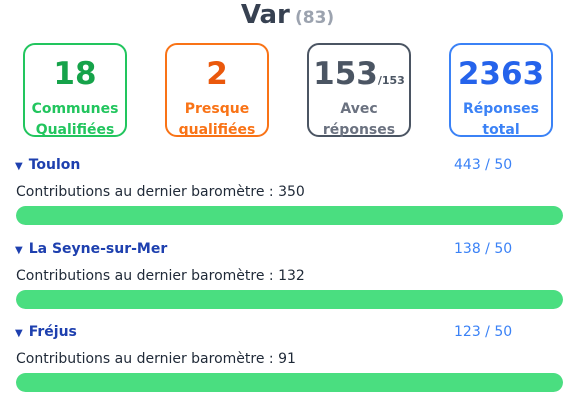 The height and width of the screenshot is (401, 575). I want to click on stat-card-qualified: 18 Communes Qualifiées, so click(75, 90).